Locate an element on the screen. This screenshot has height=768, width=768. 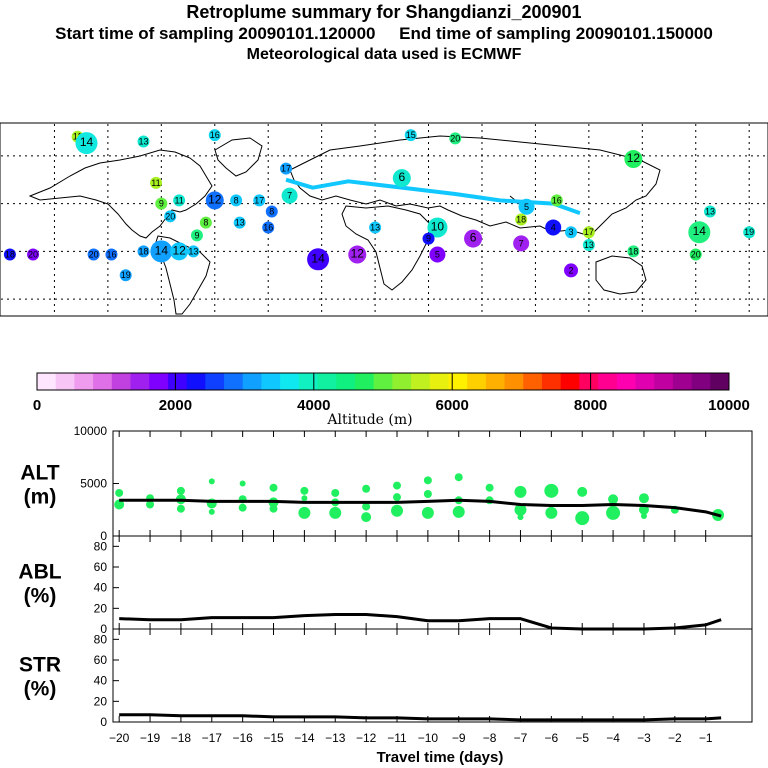
cluster-marker: 4 is located at coordinates (553, 227).